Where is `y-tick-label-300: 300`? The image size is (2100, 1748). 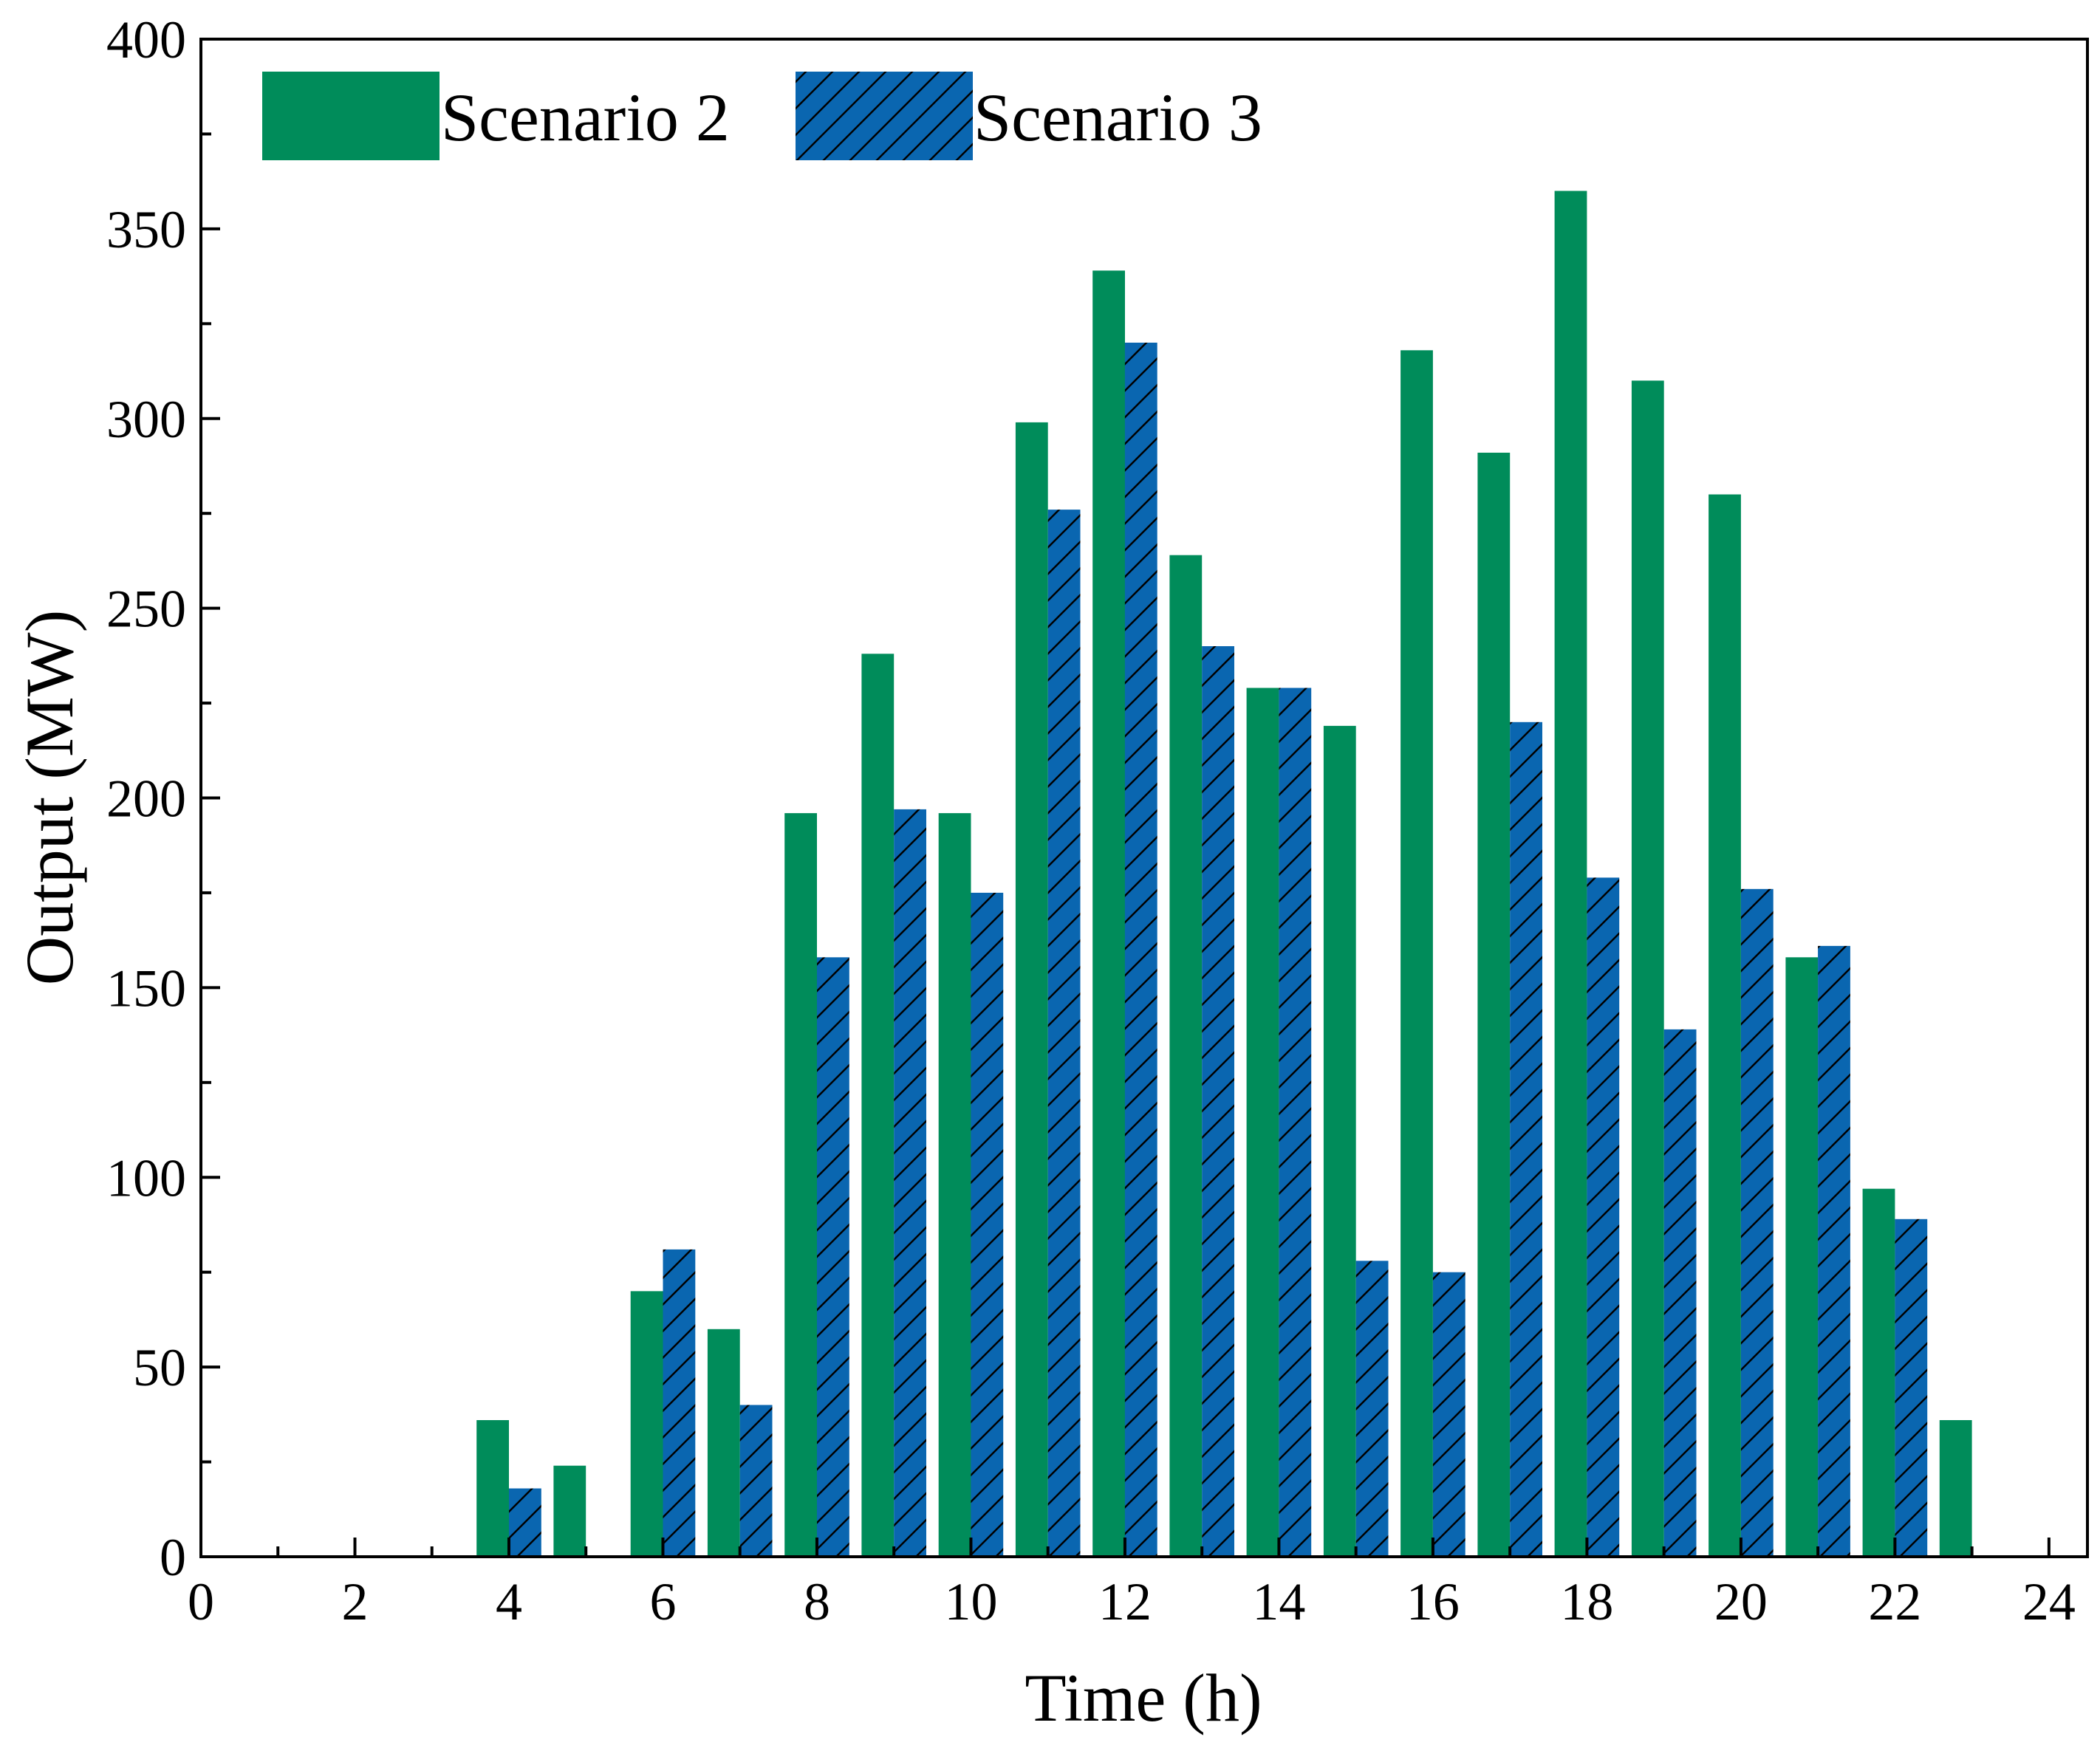
y-tick-label-300: 300 is located at coordinates (146, 419).